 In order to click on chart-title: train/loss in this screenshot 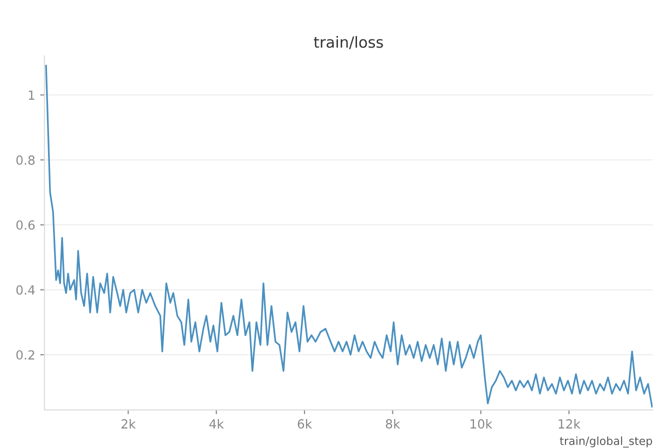, I will do `click(348, 43)`.